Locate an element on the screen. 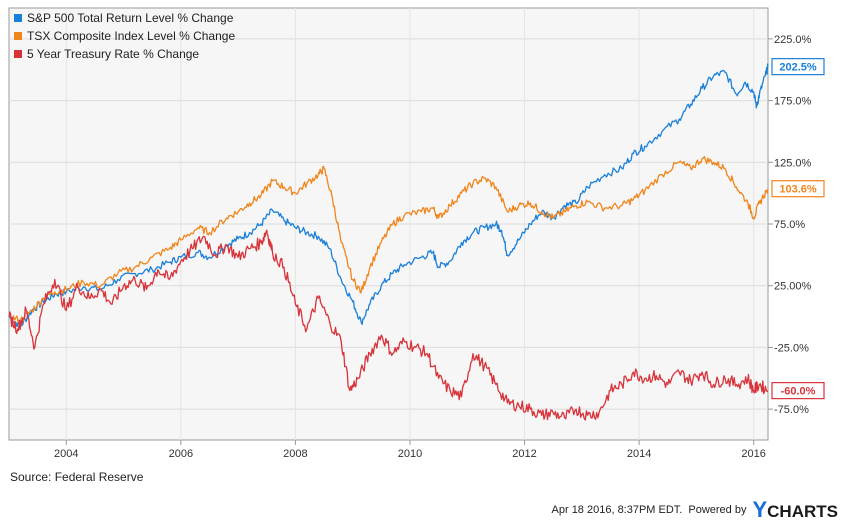  end-labels: 202.5% 103.6% -60.0% is located at coordinates (798, 229).